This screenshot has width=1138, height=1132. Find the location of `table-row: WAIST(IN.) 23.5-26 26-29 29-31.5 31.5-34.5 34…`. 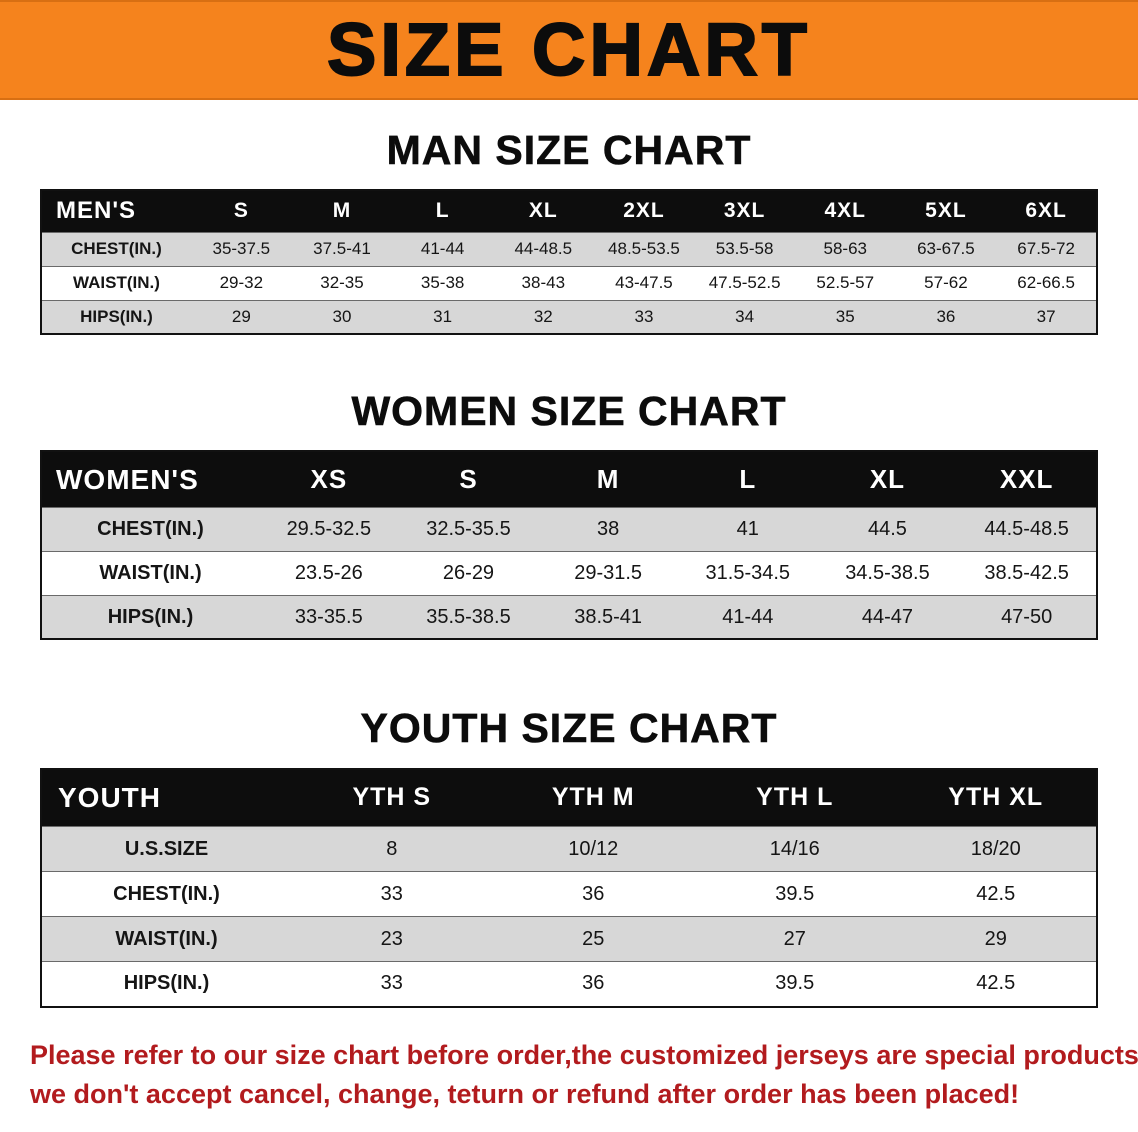

table-row: WAIST(IN.) 23.5-26 26-29 29-31.5 31.5-34.5 34… is located at coordinates (569, 573).